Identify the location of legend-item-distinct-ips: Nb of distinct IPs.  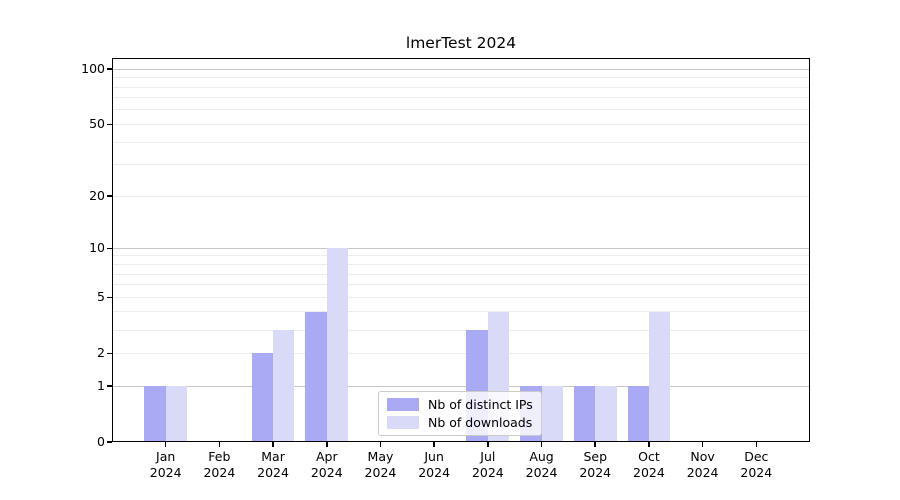
(460, 404).